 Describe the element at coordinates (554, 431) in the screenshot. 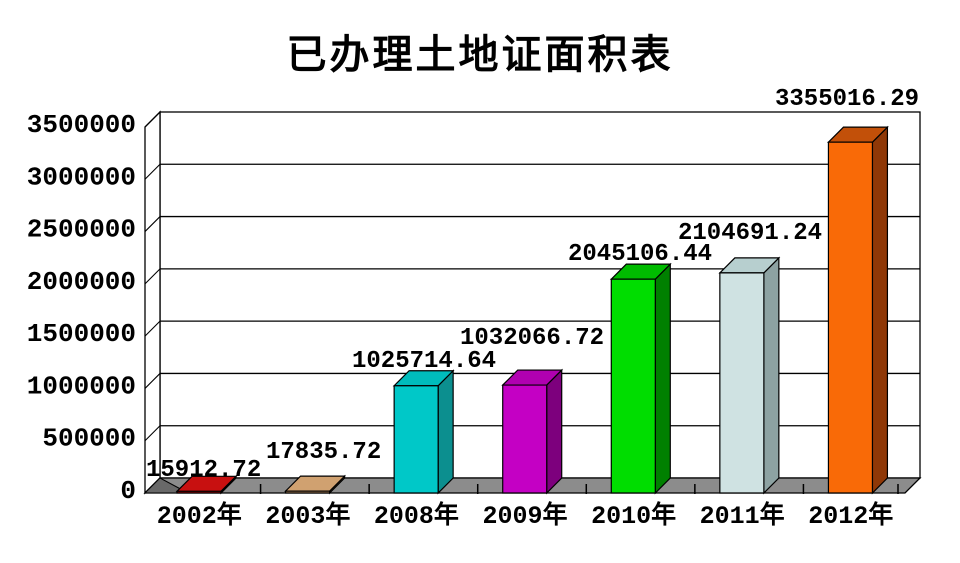

I see `bar-side-2009年` at that location.